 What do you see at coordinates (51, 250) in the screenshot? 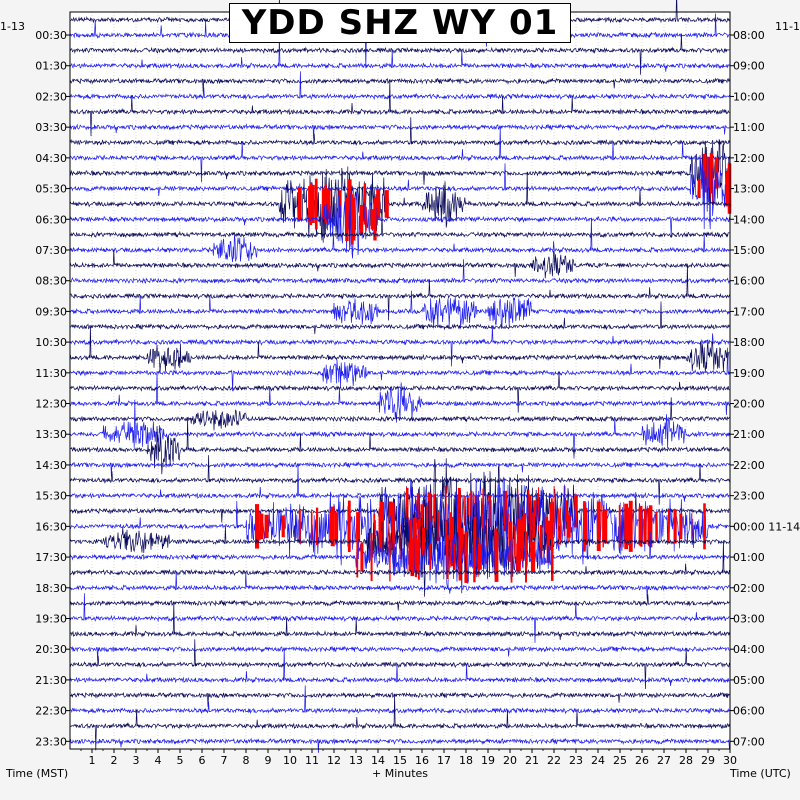
I see `left-tick-label: 07:30` at bounding box center [51, 250].